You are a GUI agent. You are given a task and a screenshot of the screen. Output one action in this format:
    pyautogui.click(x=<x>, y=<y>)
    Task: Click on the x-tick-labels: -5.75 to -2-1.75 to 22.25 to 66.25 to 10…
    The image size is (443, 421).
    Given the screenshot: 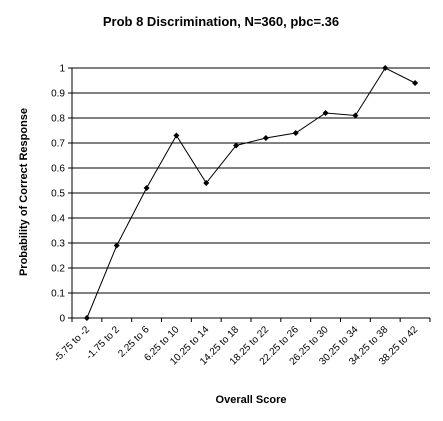 What is the action you would take?
    pyautogui.click(x=236, y=345)
    